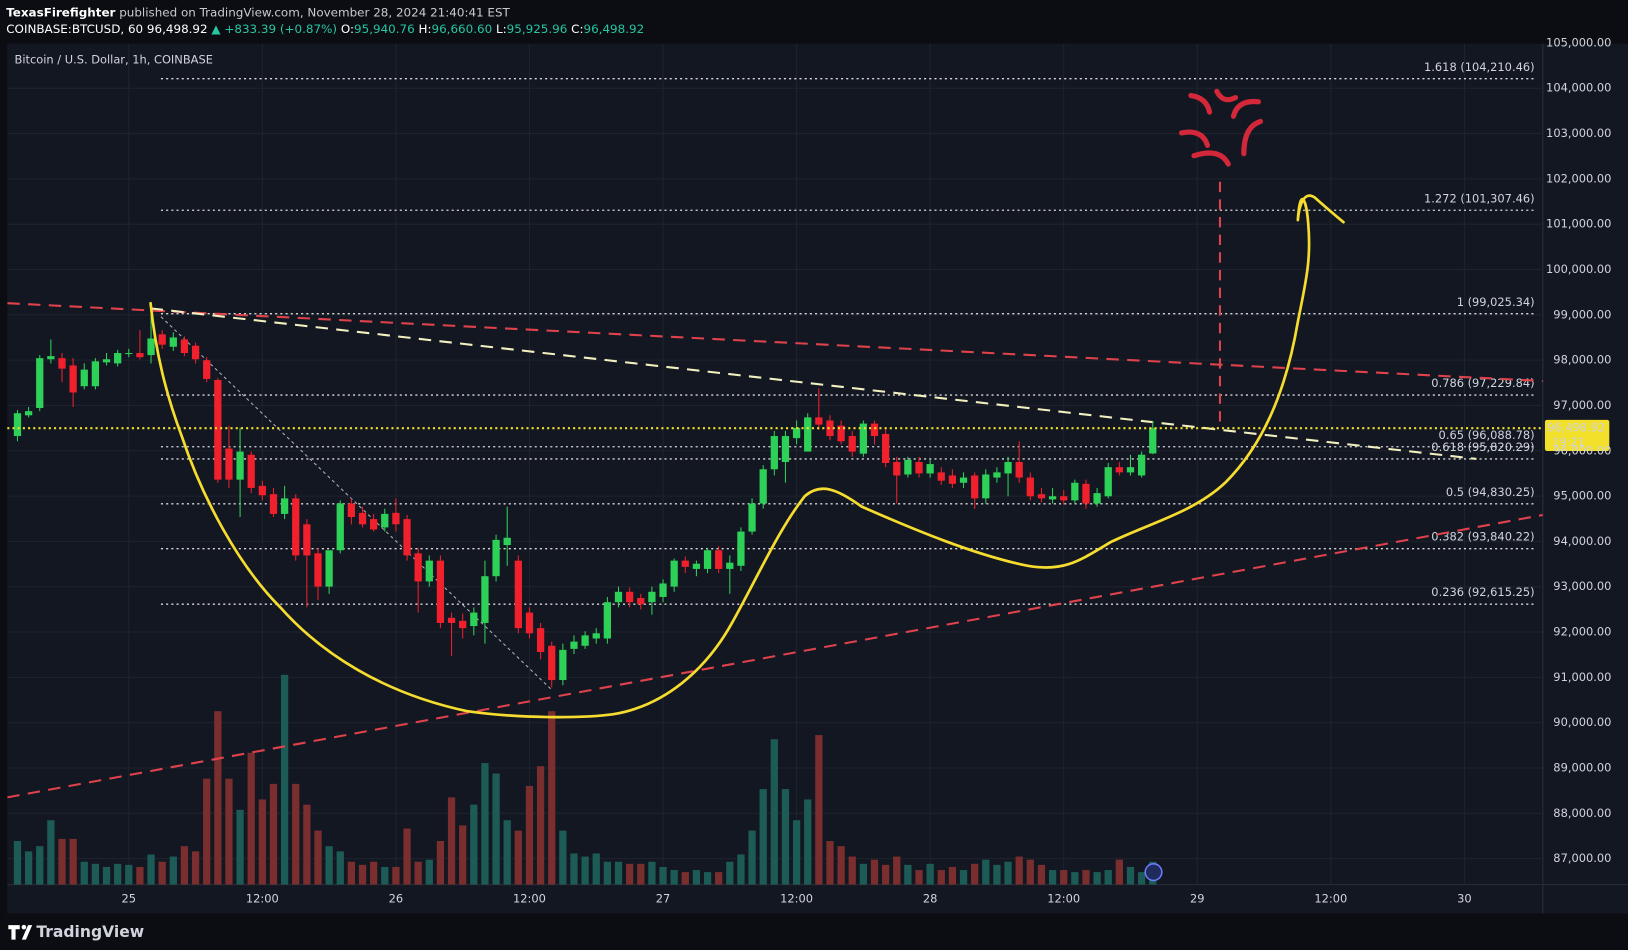  Describe the element at coordinates (577, 29) in the screenshot. I see `close-label: C:` at that location.